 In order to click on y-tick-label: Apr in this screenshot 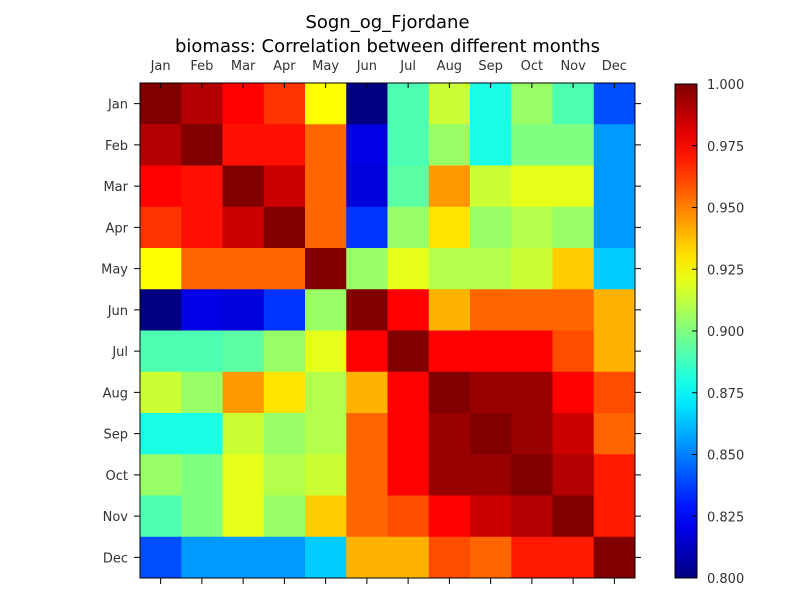, I will do `click(117, 228)`.